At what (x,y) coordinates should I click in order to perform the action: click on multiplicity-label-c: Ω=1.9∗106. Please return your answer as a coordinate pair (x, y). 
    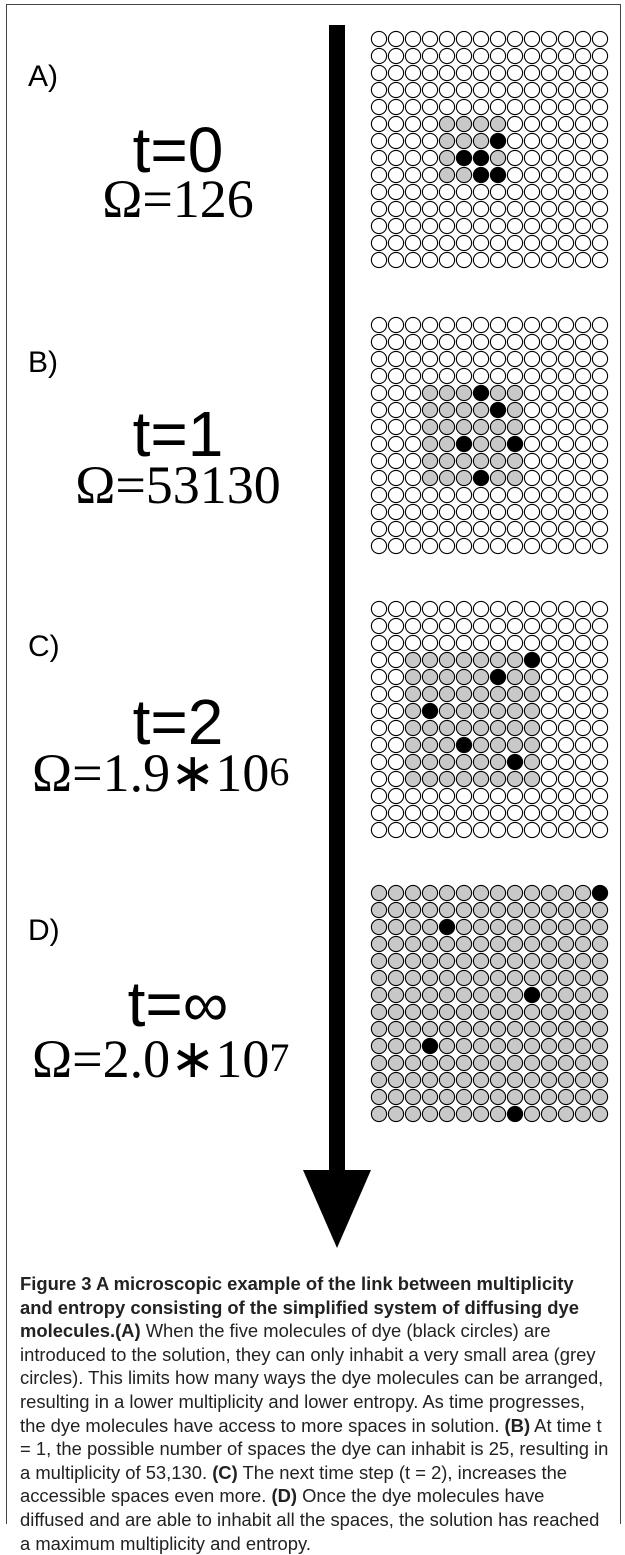
    Looking at the image, I should click on (182, 773).